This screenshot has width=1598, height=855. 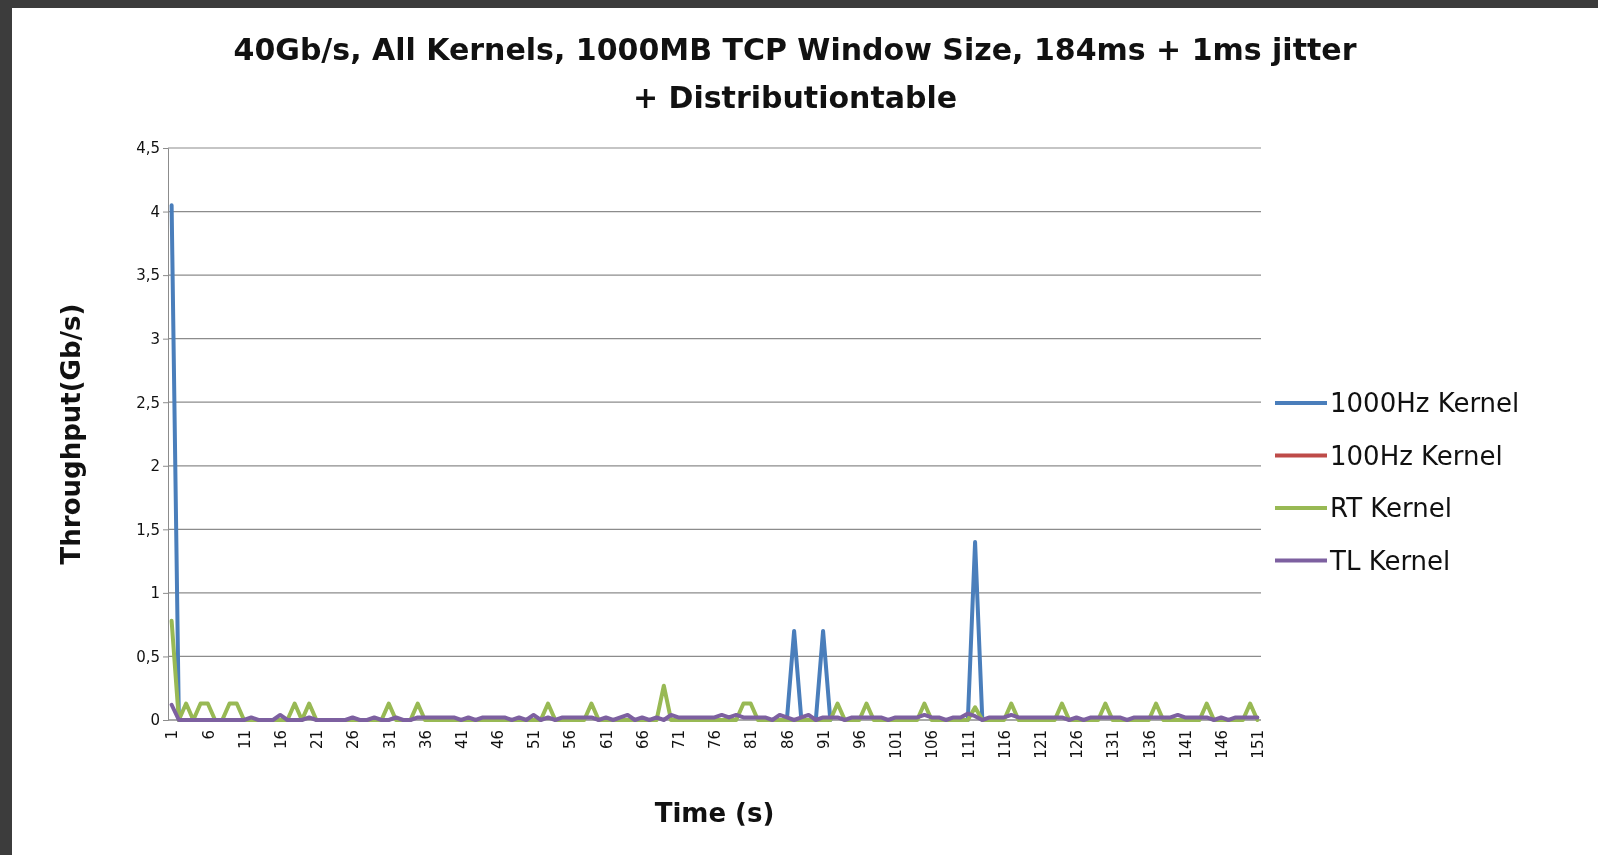 What do you see at coordinates (1390, 560) in the screenshot?
I see `legend-label: TL Kernel` at bounding box center [1390, 560].